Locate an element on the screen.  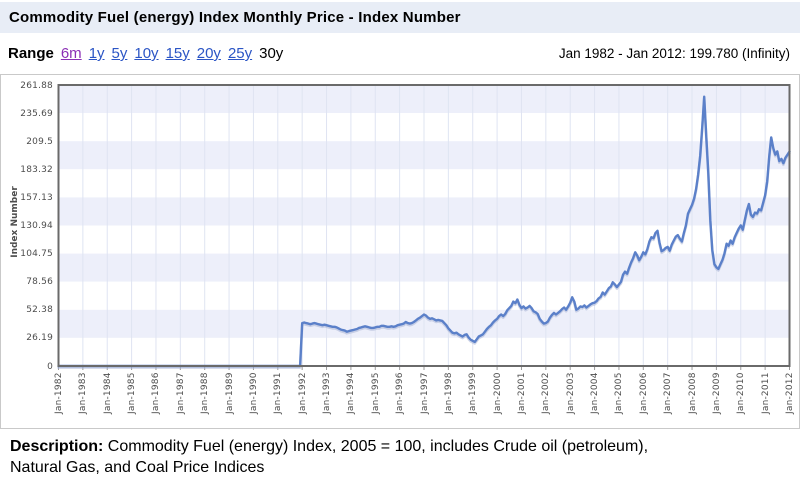
x-axis-label: Jan-1990 is located at coordinates (253, 393).